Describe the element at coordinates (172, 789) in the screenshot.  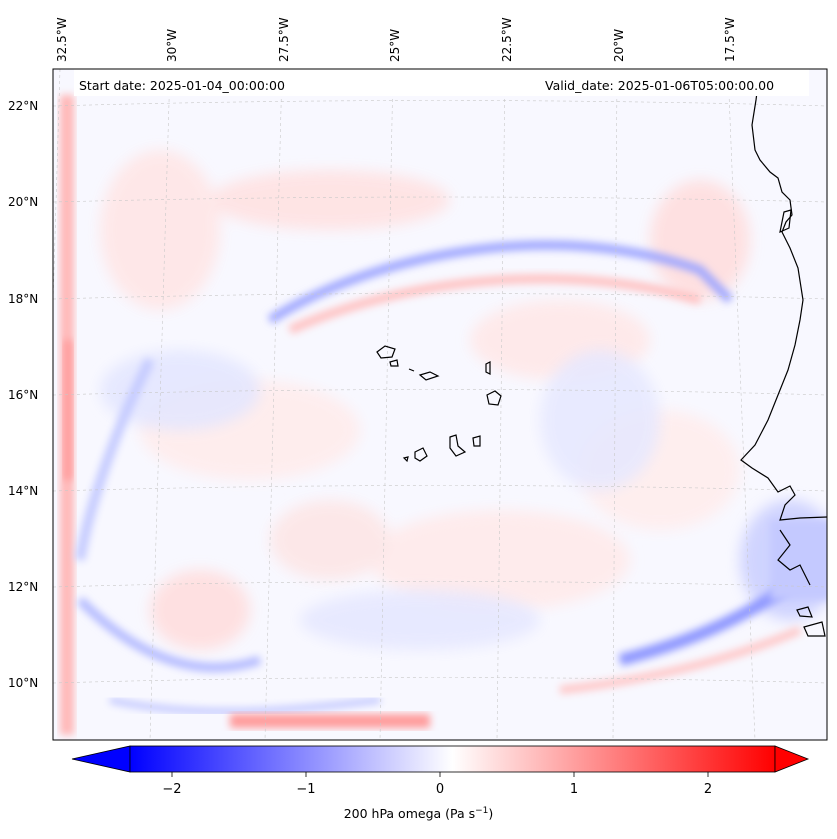
I see `colorbar-tick-label: −2` at that location.